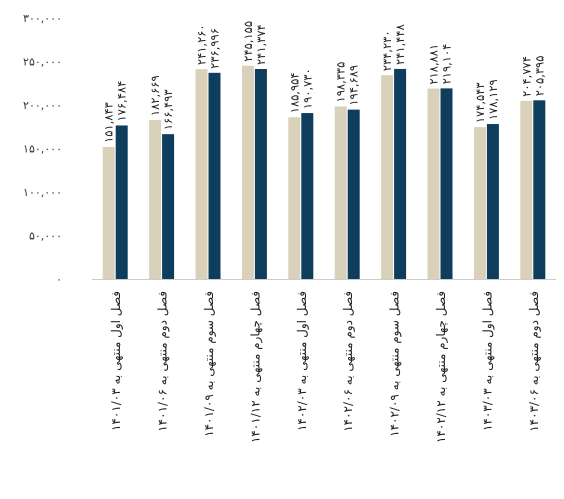 The height and width of the screenshot is (499, 564). What do you see at coordinates (42, 18) in the screenshot?
I see `ytick: ۳۰۰,۰۰۰` at bounding box center [42, 18].